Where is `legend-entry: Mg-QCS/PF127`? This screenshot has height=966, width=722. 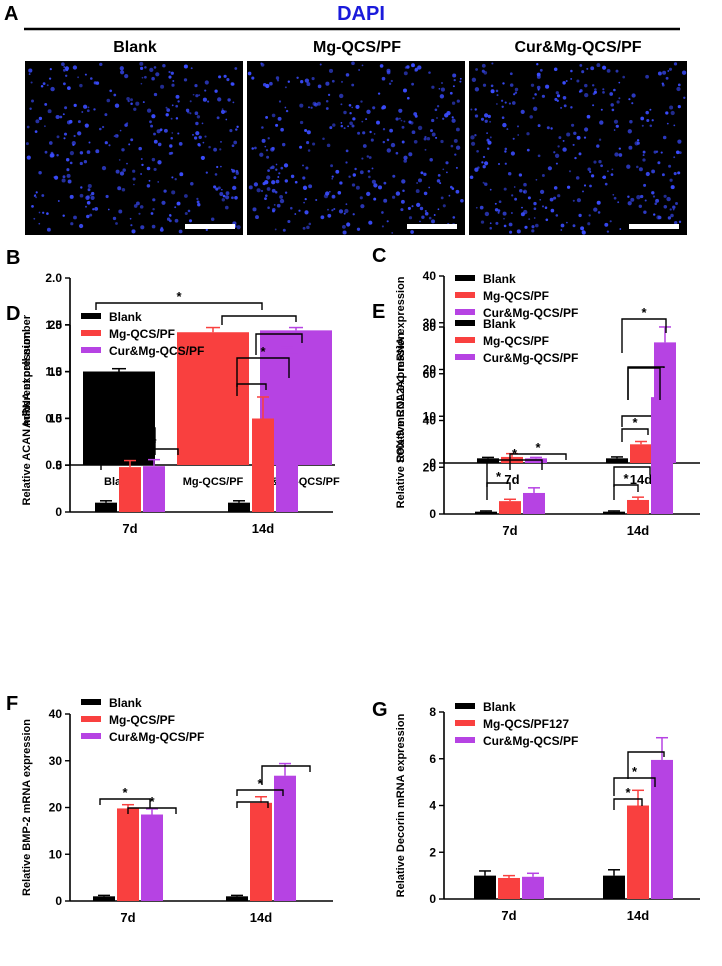
legend-entry: Mg-QCS/PF127 is located at coordinates (526, 724).